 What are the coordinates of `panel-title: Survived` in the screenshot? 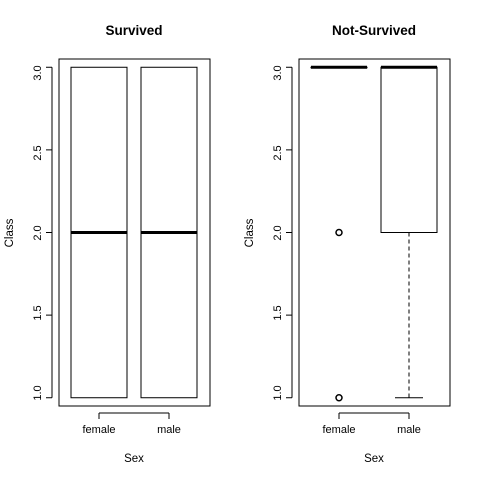 It's located at (133, 30).